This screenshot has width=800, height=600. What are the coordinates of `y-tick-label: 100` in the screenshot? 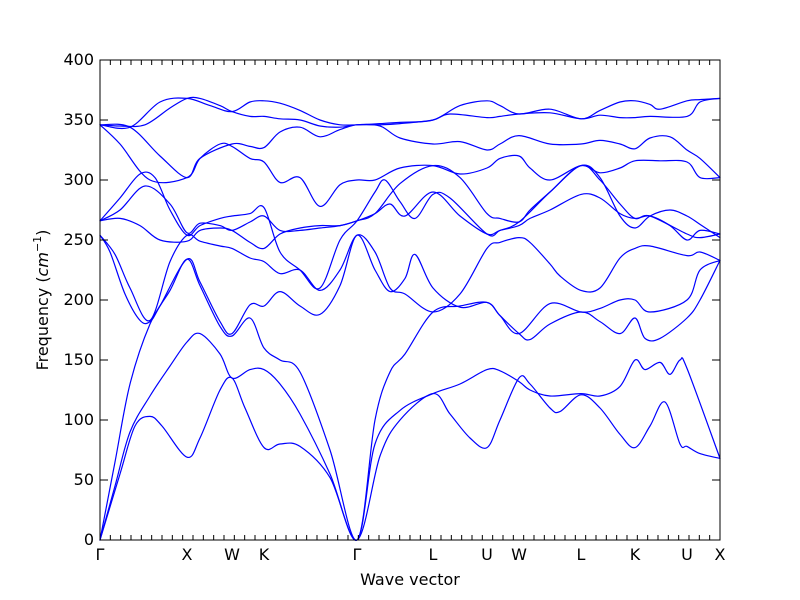 It's located at (78, 419).